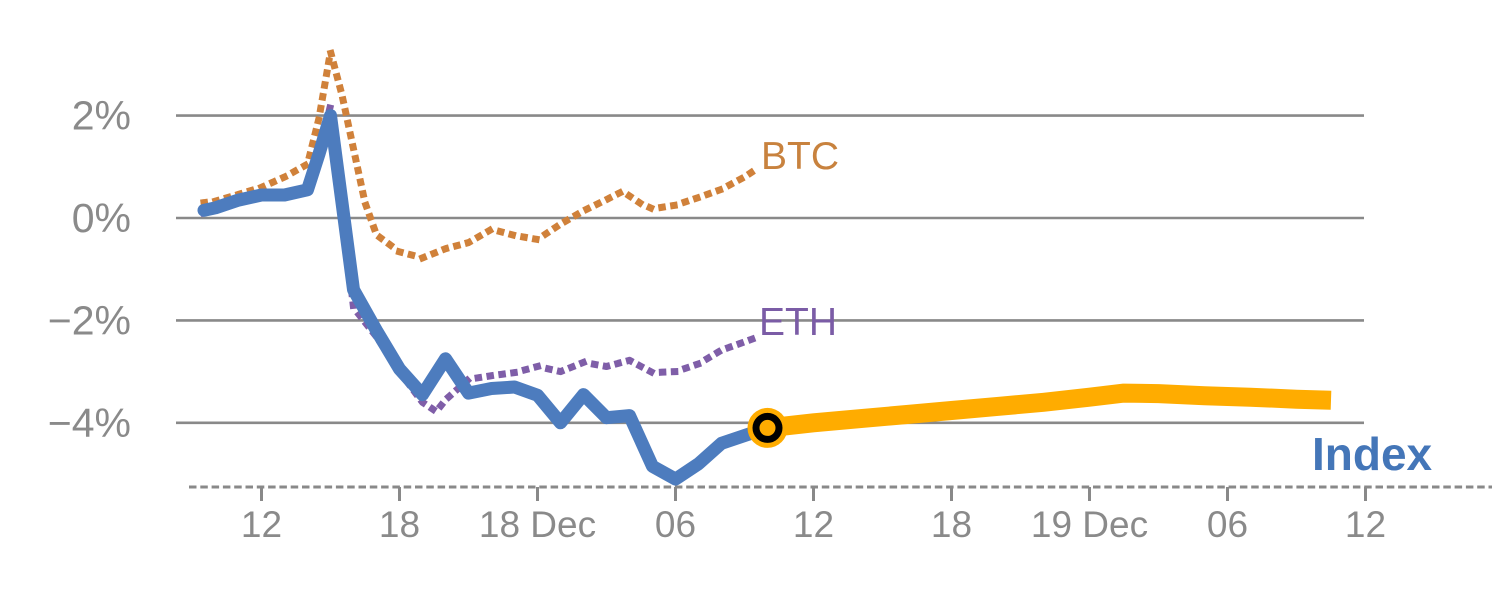  I want to click on y-tick-label: −2%, so click(89, 320).